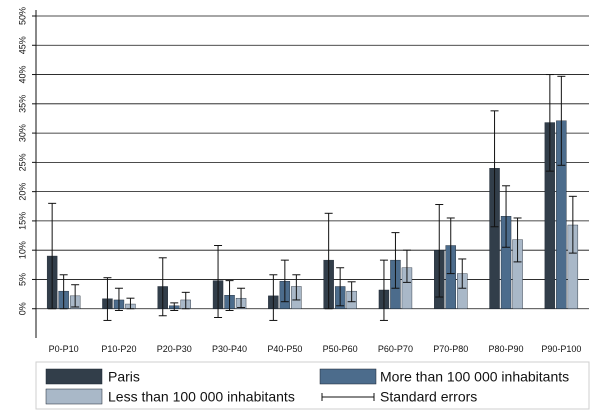 The width and height of the screenshot is (595, 413). What do you see at coordinates (22, 250) in the screenshot?
I see `y-tick-label: 10%` at bounding box center [22, 250].